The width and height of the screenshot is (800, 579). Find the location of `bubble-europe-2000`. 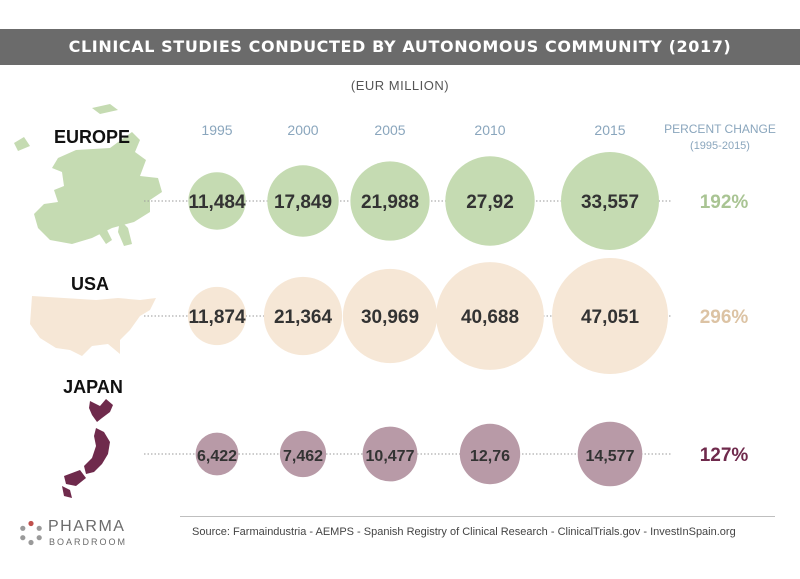

bubble-europe-2000 is located at coordinates (303, 201).